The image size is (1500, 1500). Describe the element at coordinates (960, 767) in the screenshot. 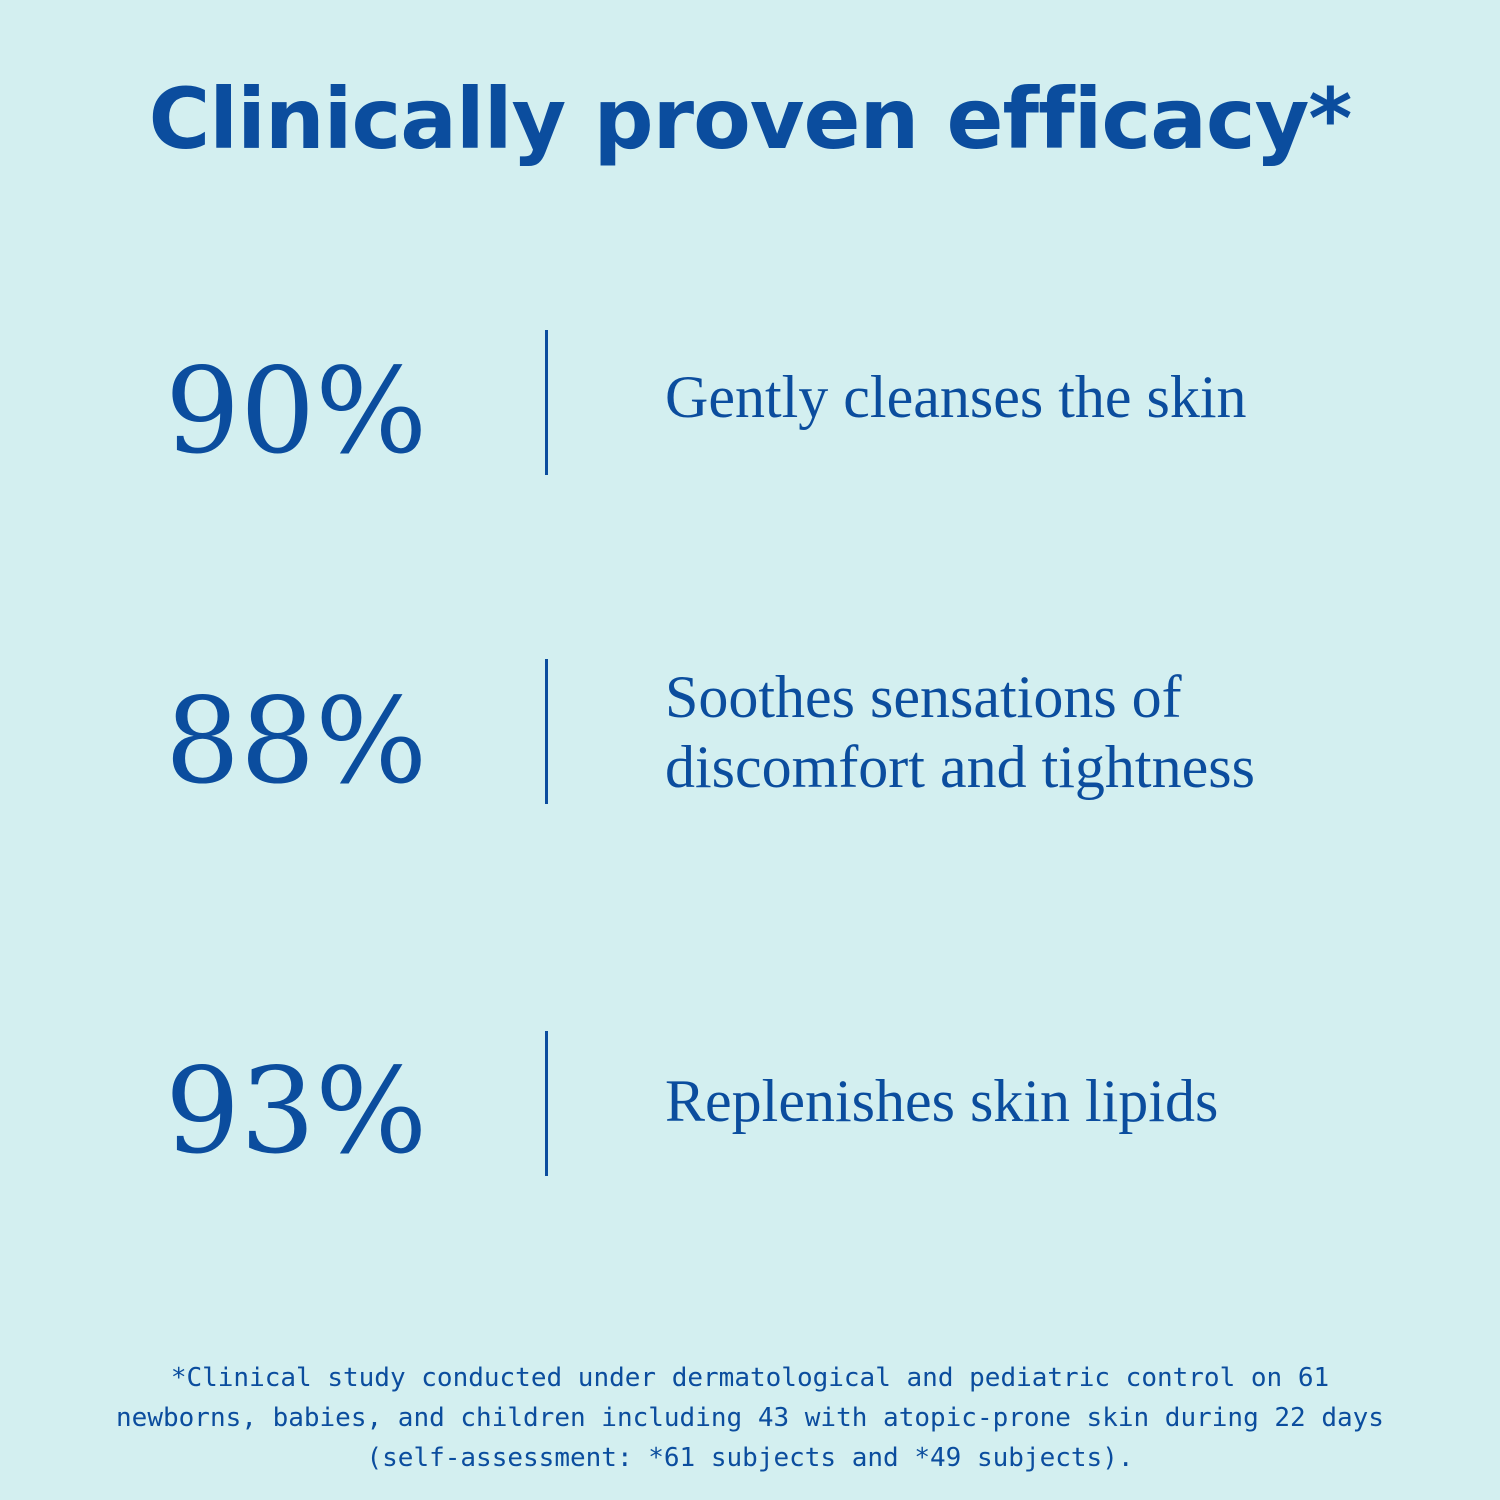

I see `description-line: discomfort and tightness` at that location.